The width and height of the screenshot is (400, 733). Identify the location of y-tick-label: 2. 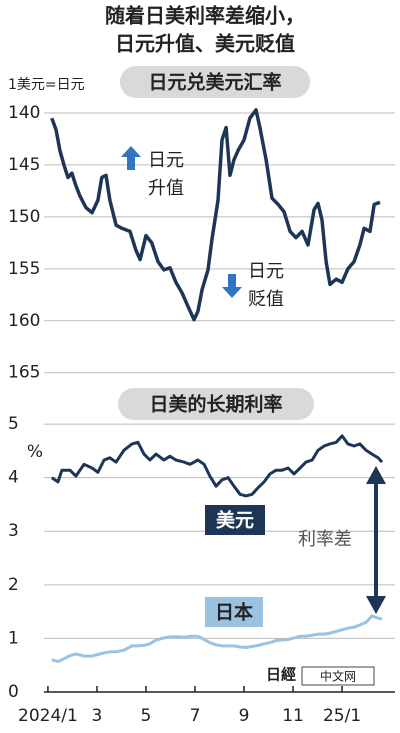
(13, 585).